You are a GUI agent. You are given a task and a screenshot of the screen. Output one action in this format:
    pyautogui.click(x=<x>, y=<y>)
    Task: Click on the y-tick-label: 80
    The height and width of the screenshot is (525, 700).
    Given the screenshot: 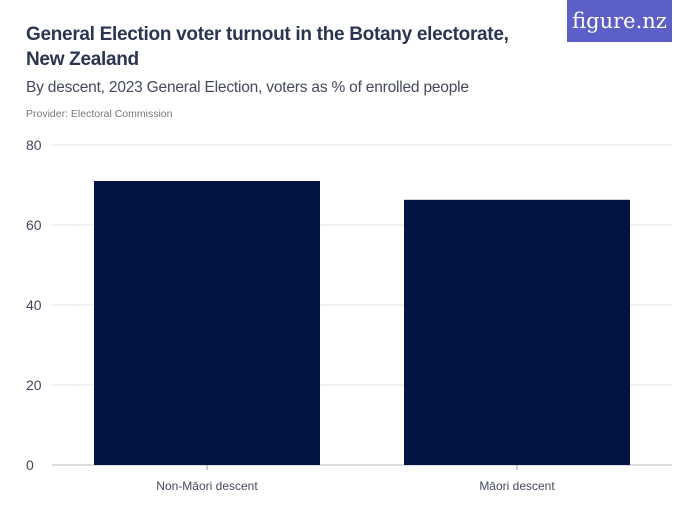 What is the action you would take?
    pyautogui.click(x=34, y=145)
    